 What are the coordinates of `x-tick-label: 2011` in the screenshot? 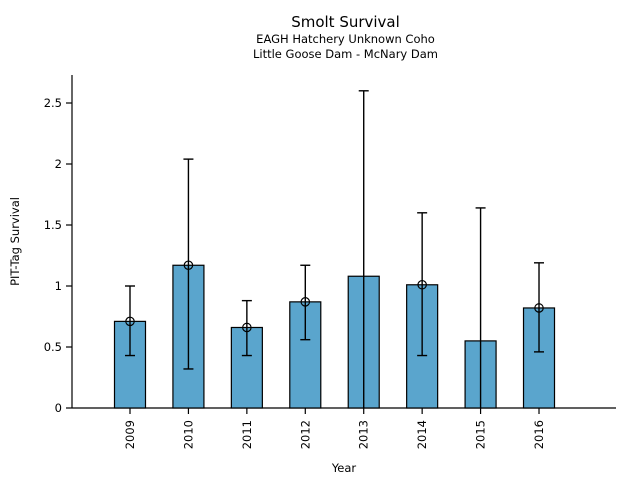 It's located at (247, 434).